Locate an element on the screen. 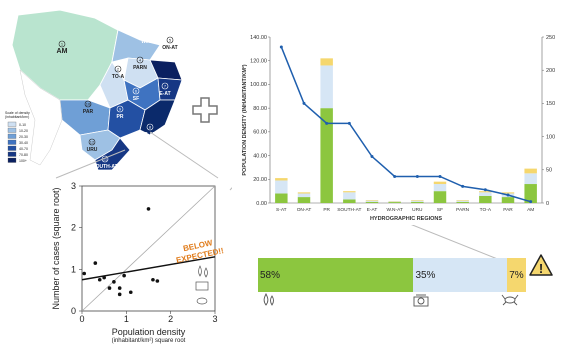  x-tick-label: 1 is located at coordinates (126, 319).